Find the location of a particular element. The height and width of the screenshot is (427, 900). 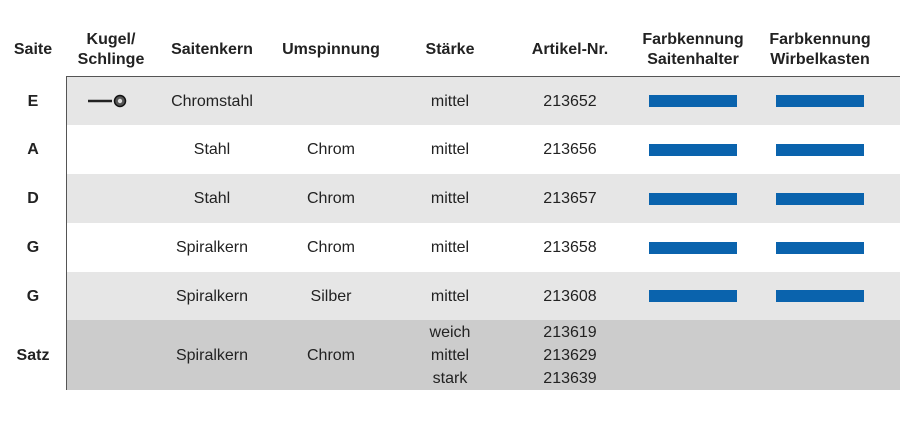

cell: 213657 is located at coordinates (569, 198).